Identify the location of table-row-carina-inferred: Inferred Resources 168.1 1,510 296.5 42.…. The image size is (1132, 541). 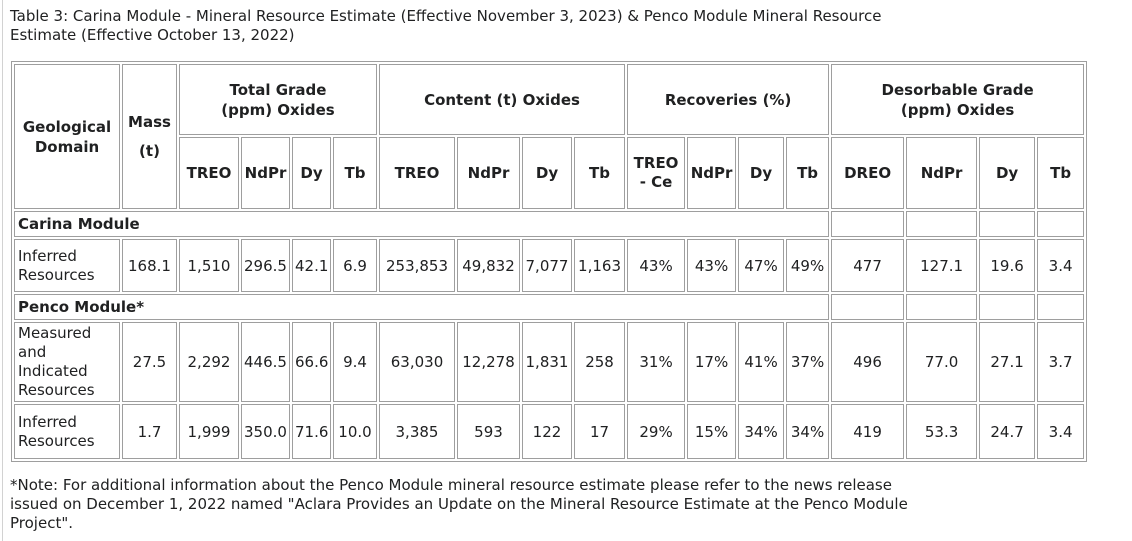
(549, 265).